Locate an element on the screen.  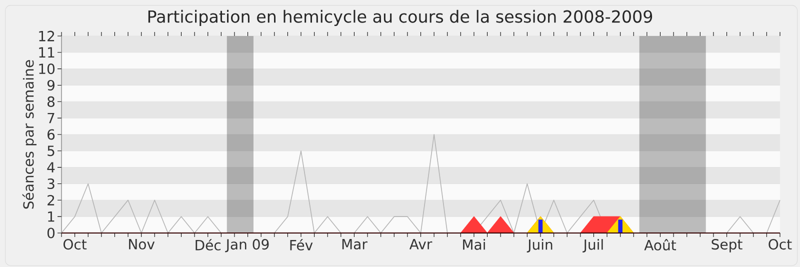
x-tick-label: Mai is located at coordinates (474, 244).